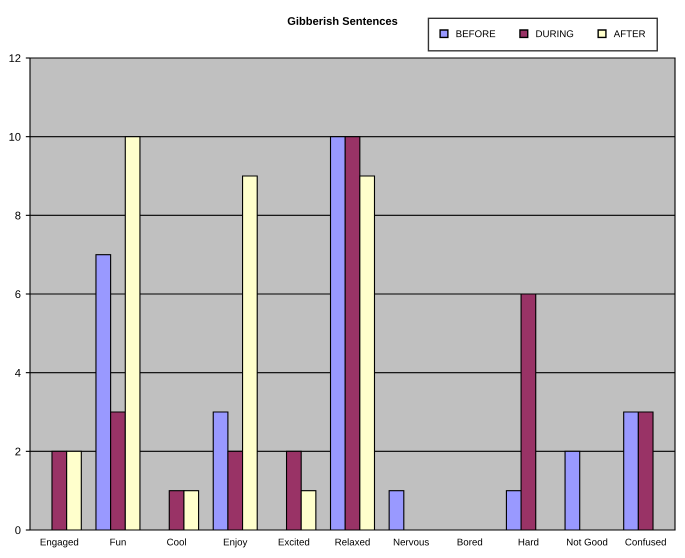 This screenshot has height=558, width=685. I want to click on y-tick-label: 8, so click(17, 216).